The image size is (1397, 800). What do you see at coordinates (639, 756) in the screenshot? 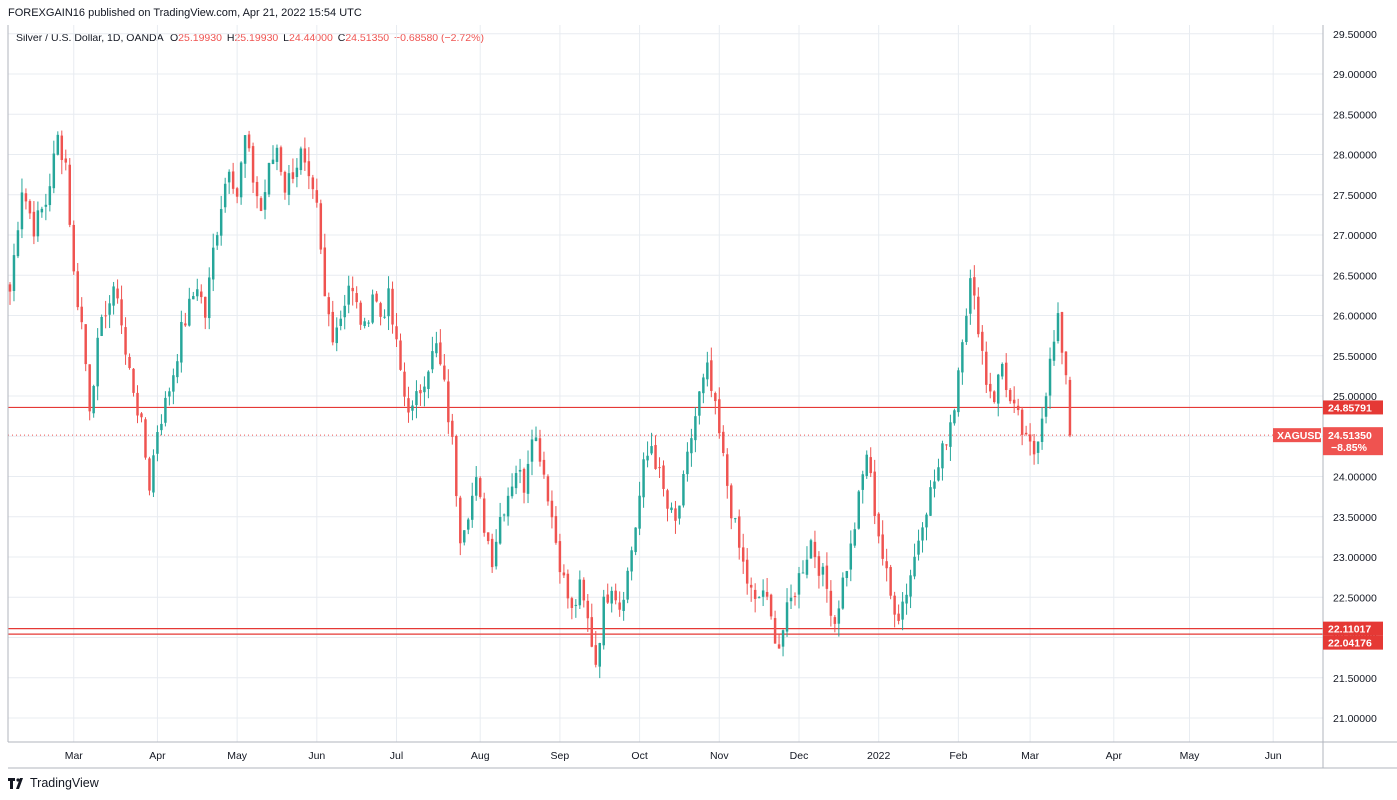
I see `x-tick-label: Oct` at bounding box center [639, 756].